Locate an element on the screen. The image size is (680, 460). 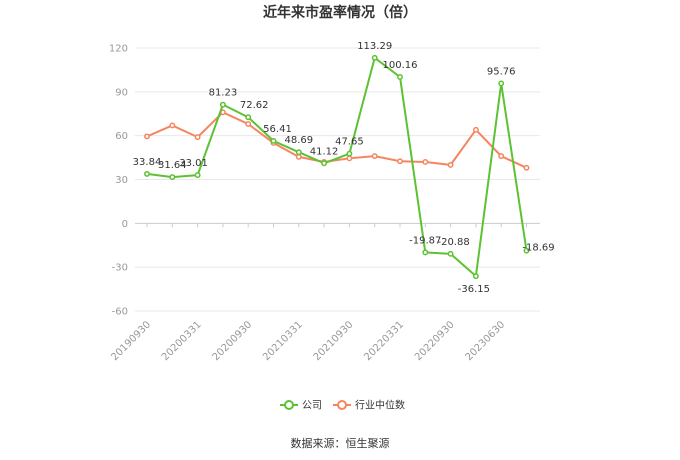
x-tick-label: 20220331 is located at coordinates (384, 341).